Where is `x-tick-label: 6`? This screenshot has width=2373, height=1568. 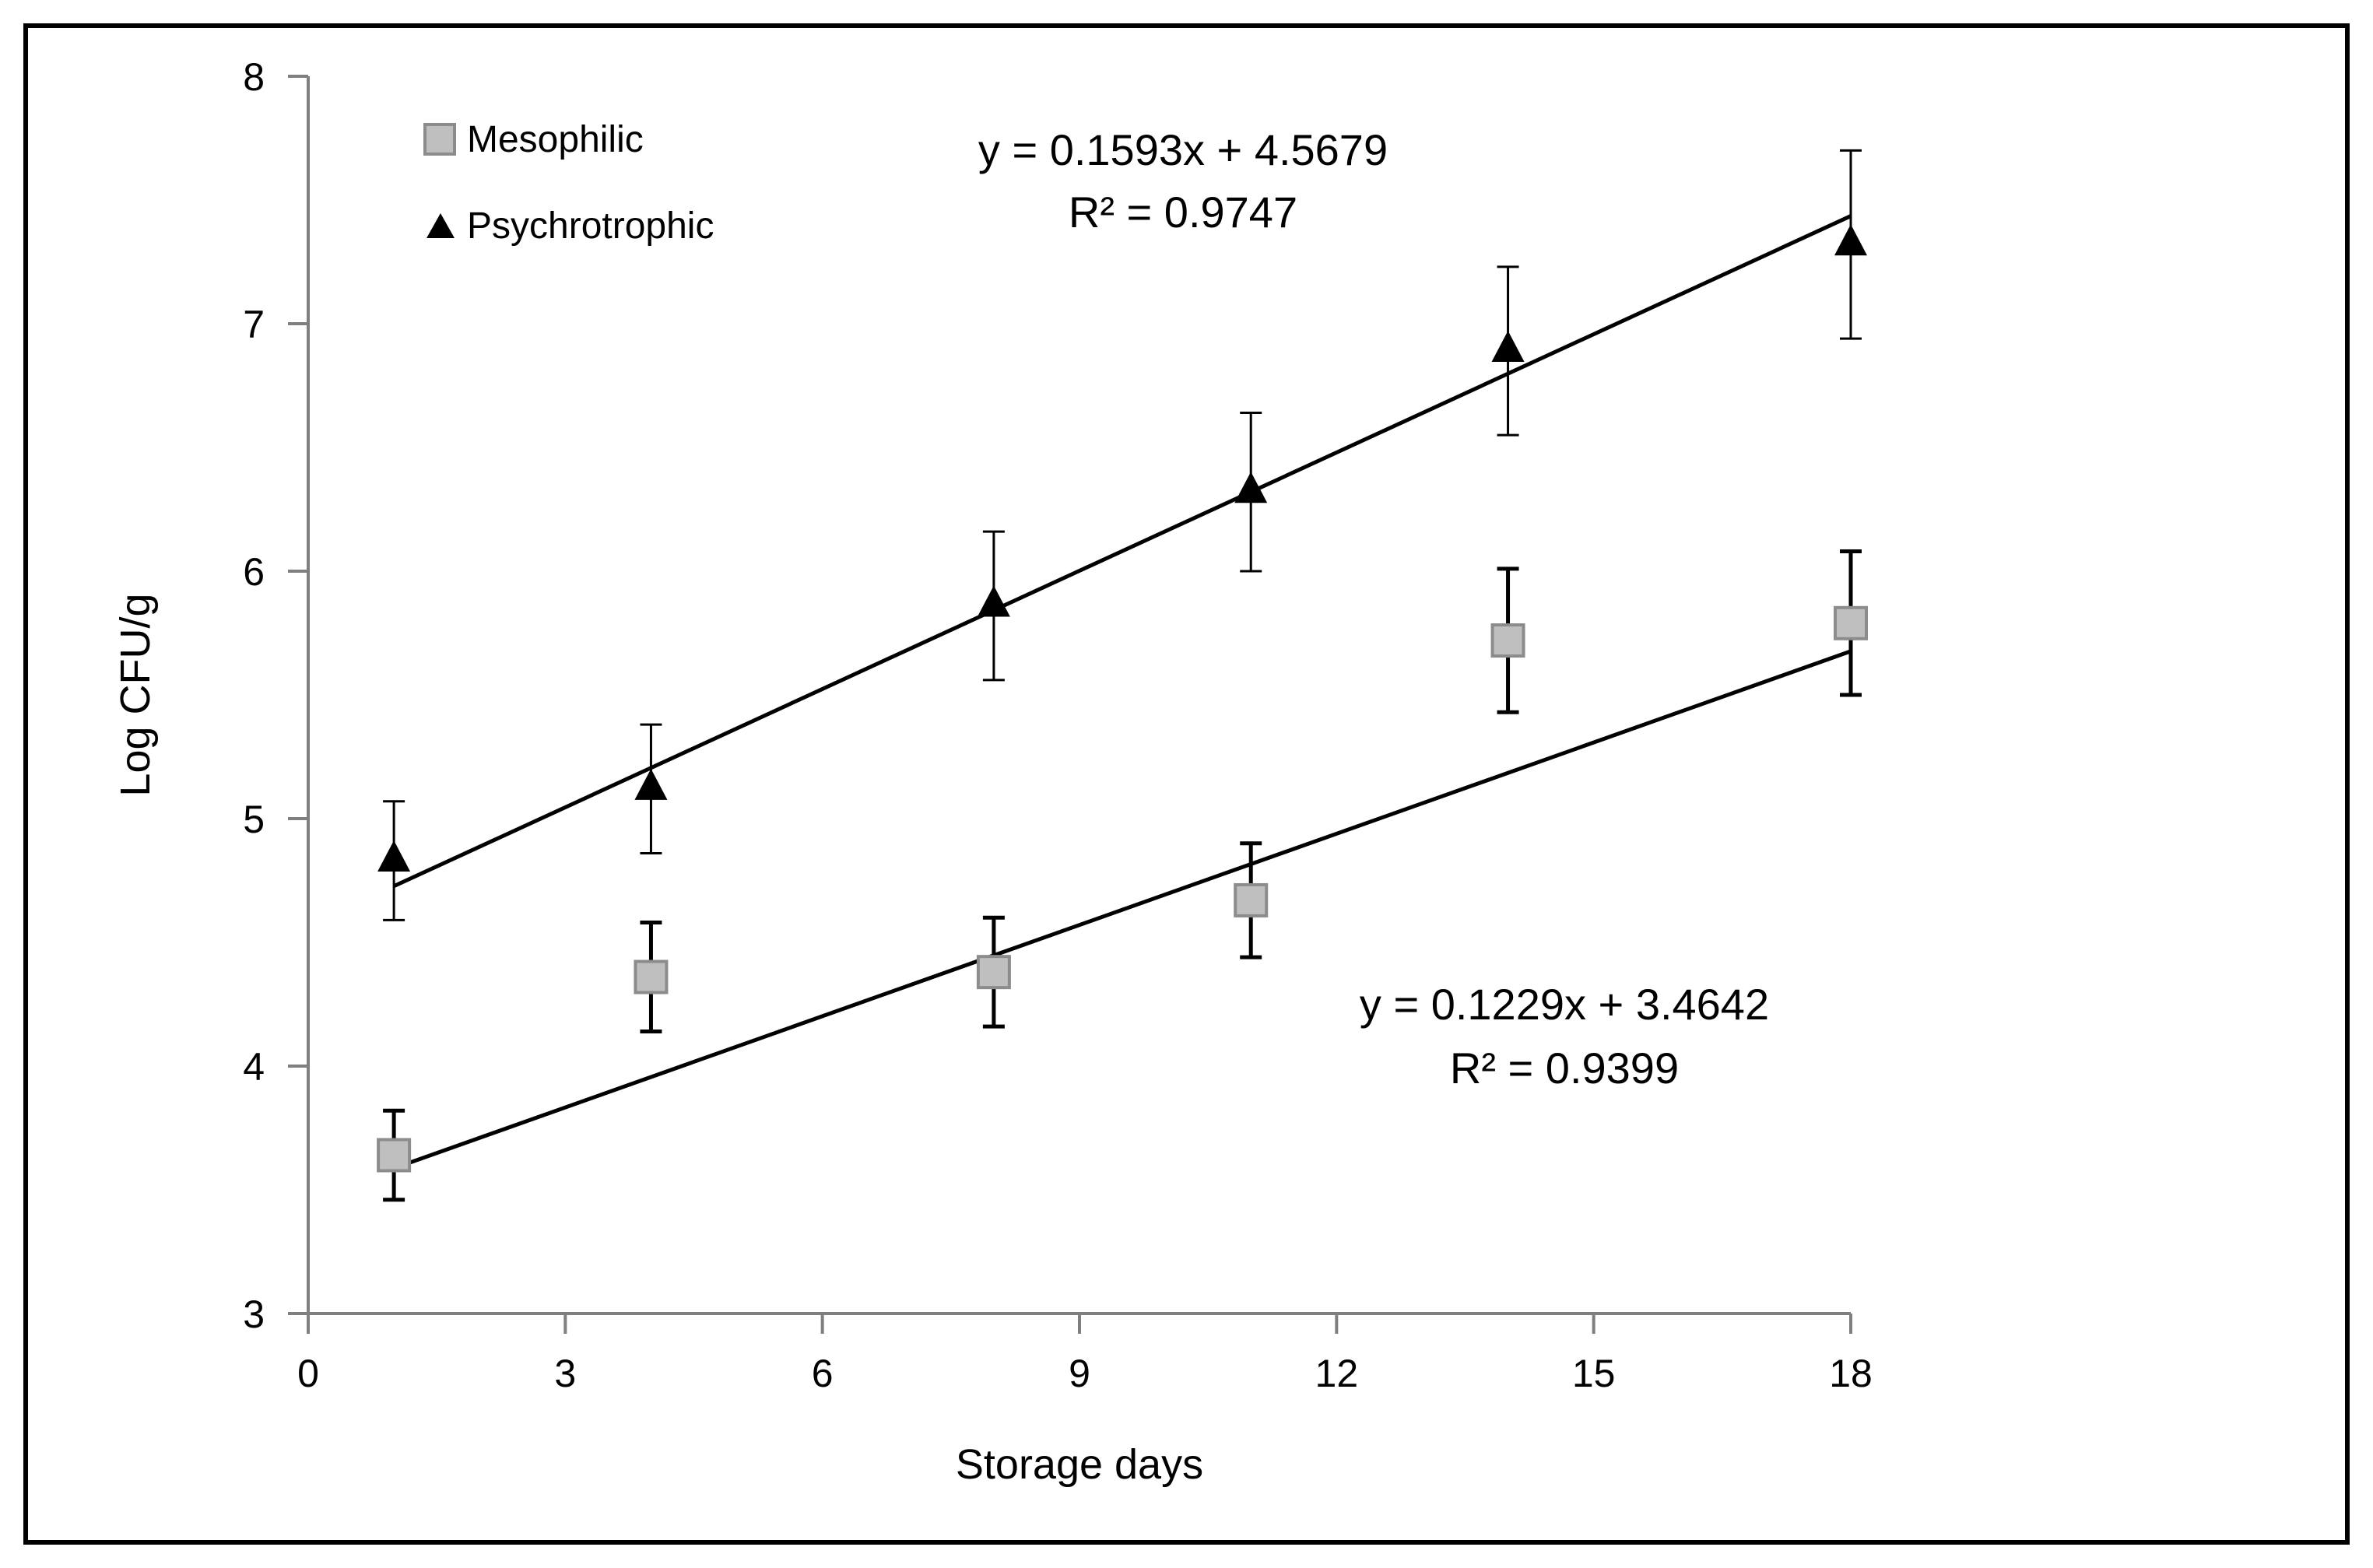
x-tick-label: 6 is located at coordinates (823, 1373).